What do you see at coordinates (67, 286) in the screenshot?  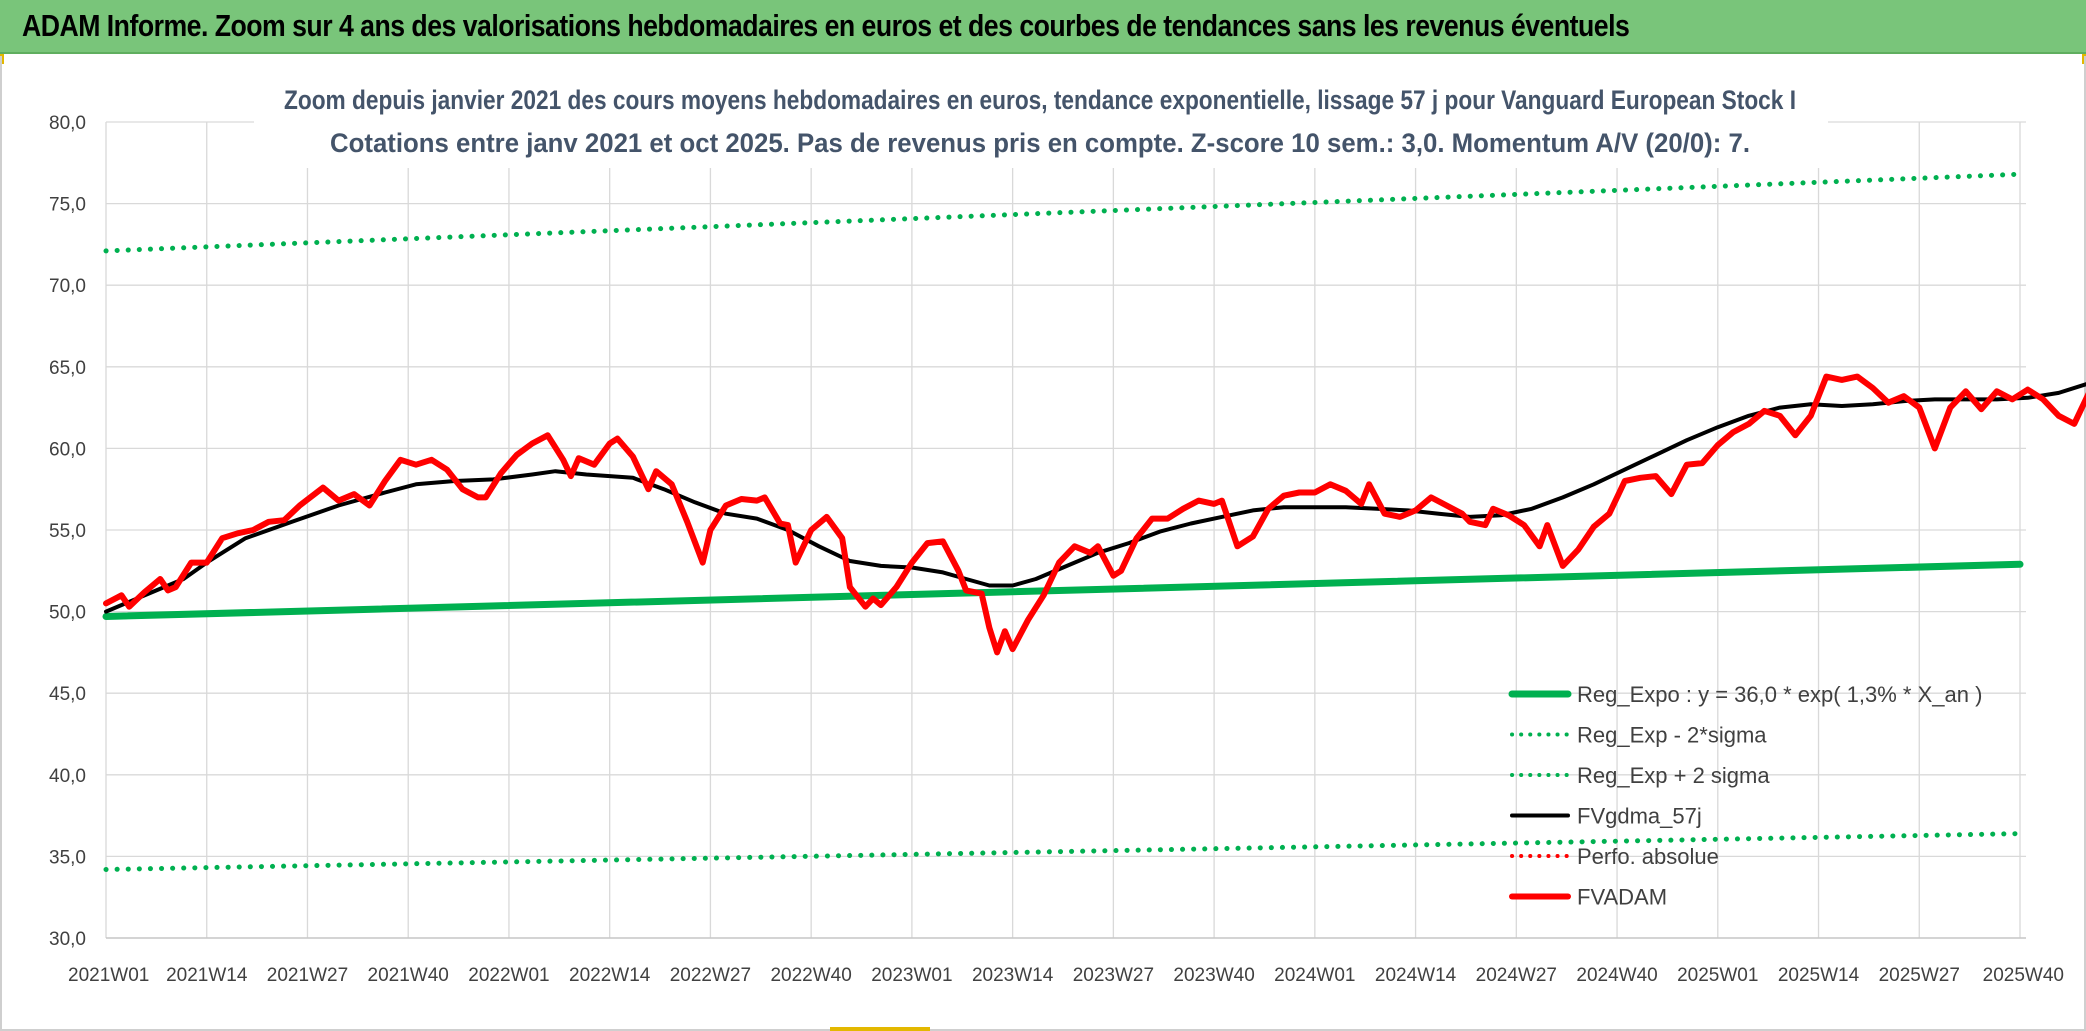 I see `y-tick-label: 70,0` at bounding box center [67, 286].